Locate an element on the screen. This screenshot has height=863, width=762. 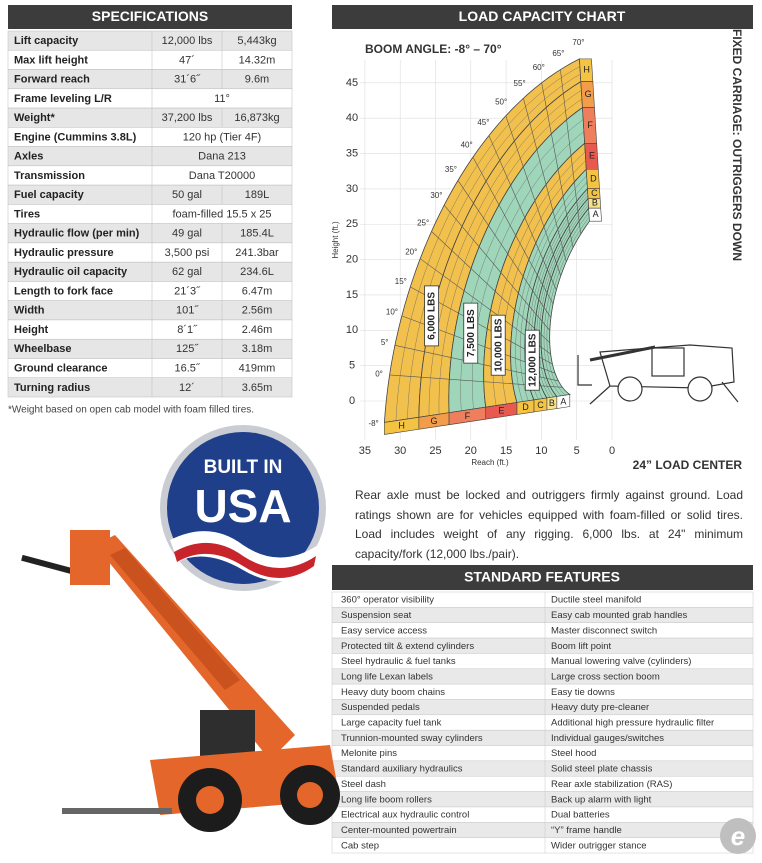
spec-label: Weight* is located at coordinates (34, 118).